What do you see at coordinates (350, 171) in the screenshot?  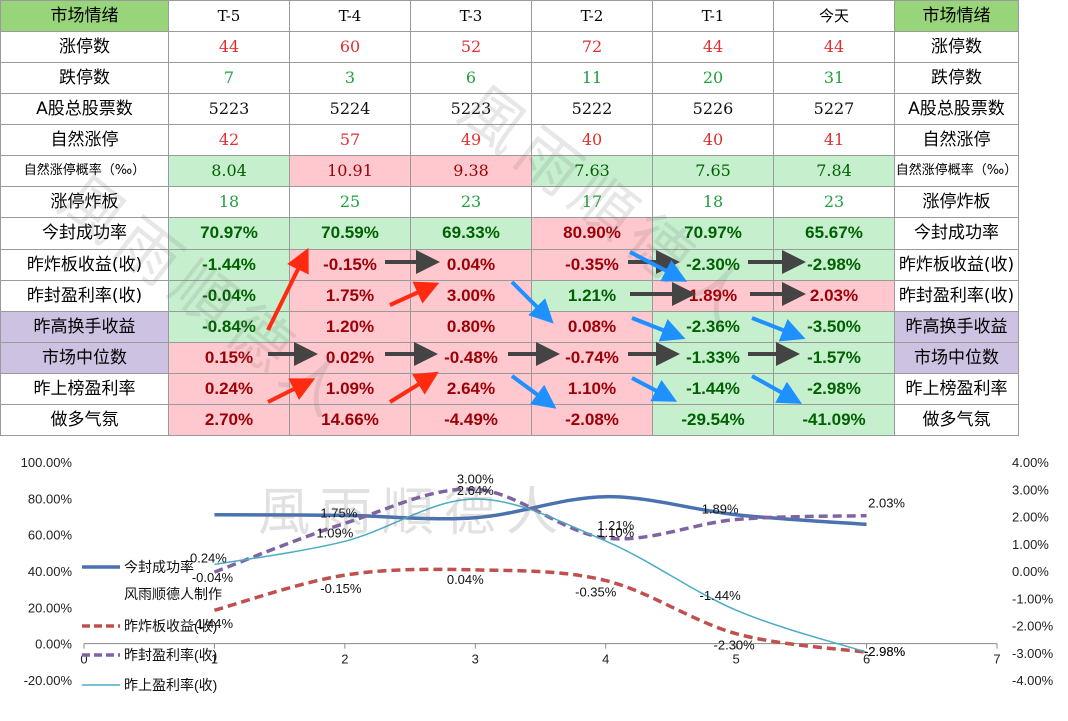 I see `data-cell: 10.91` at bounding box center [350, 171].